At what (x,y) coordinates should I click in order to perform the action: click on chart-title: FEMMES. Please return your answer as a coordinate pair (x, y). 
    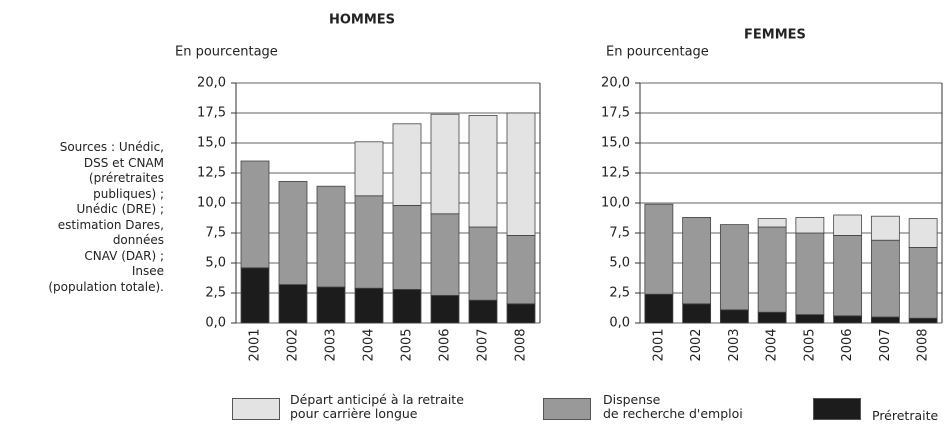
    Looking at the image, I should click on (775, 35).